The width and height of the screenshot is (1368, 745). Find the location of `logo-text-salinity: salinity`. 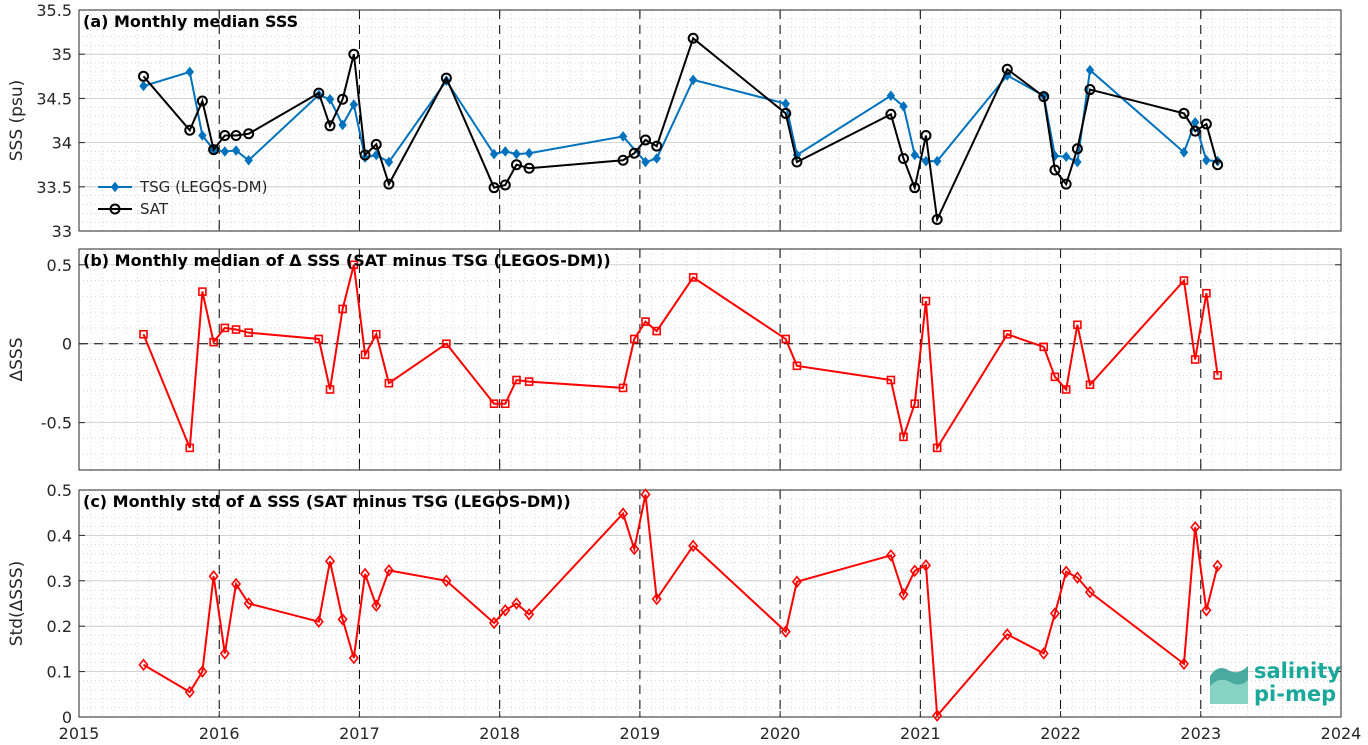

logo-text-salinity: salinity is located at coordinates (1297, 671).